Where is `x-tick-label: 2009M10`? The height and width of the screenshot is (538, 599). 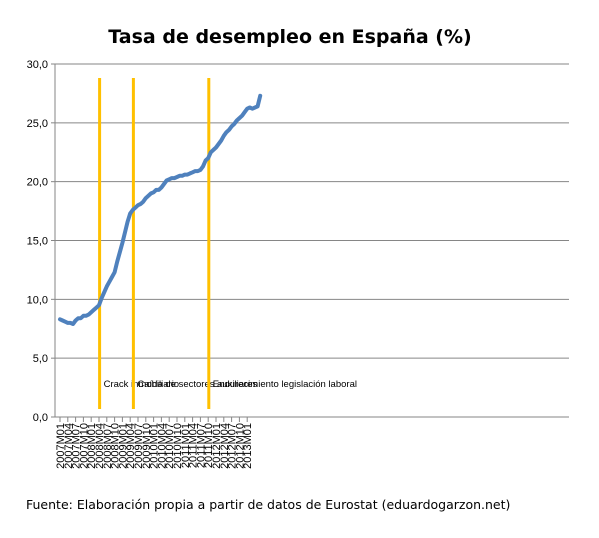
x-tick-label: 2009M10 is located at coordinates (147, 446).